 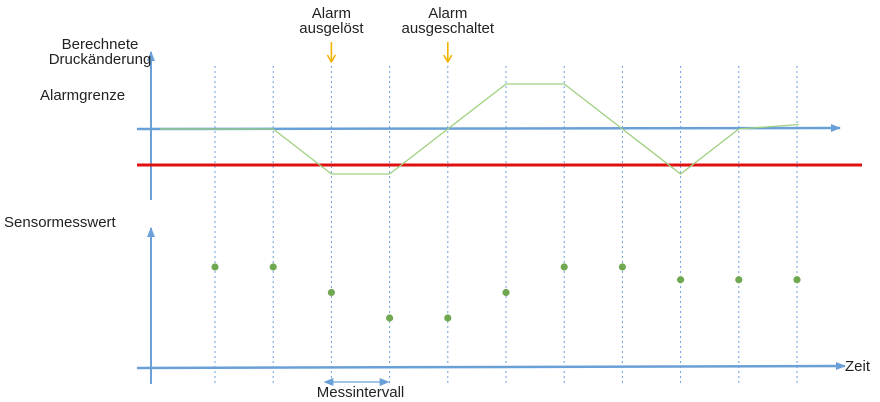 What do you see at coordinates (448, 28) in the screenshot?
I see `alarm-off-label-line2: ausgeschaltet` at bounding box center [448, 28].